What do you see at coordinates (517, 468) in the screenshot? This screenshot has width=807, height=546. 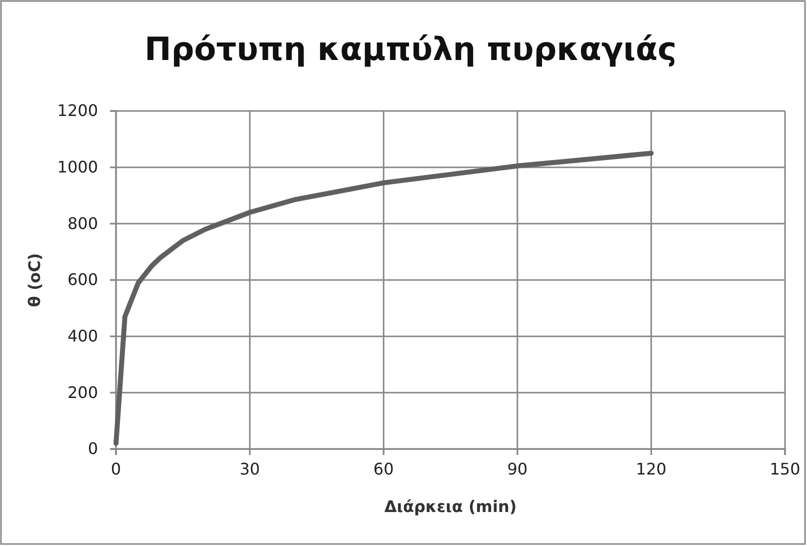 I see `x-tick-label: 90` at bounding box center [517, 468].